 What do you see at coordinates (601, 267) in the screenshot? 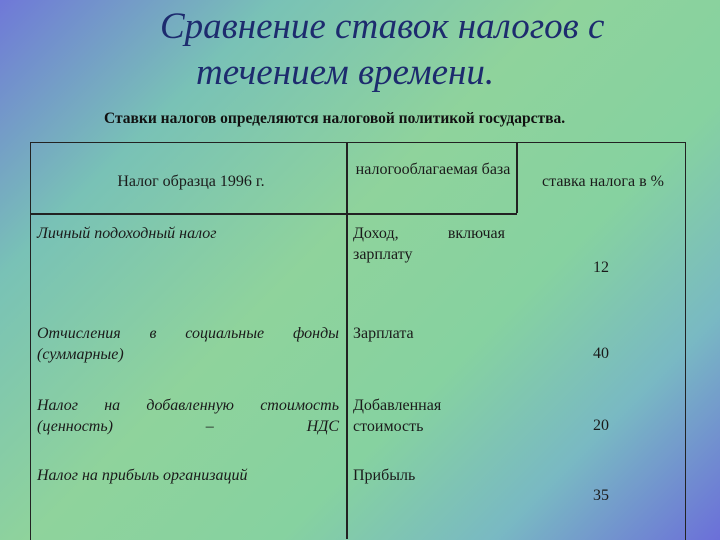
I see `row-1-rate: 12` at bounding box center [601, 267].